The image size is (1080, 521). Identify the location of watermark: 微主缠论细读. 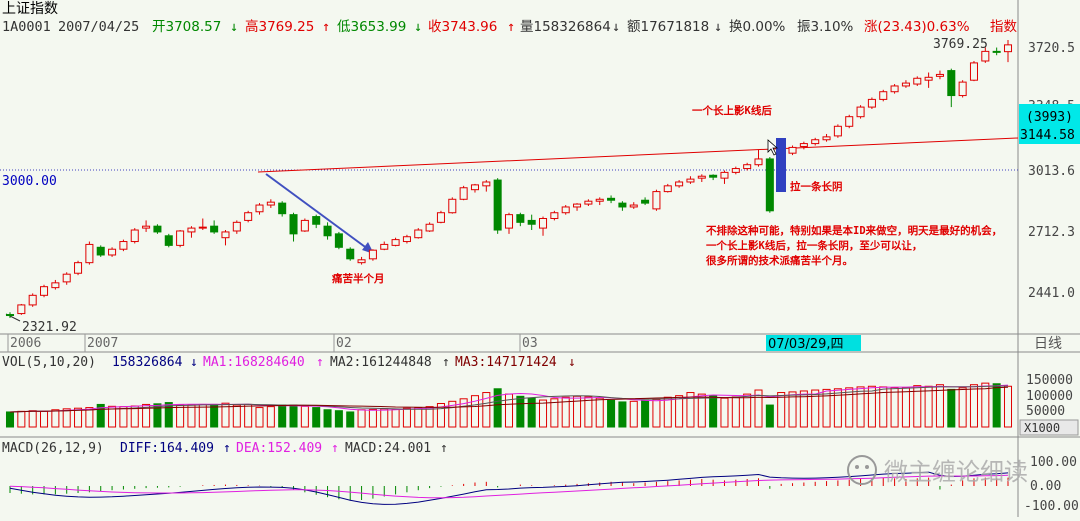
(937, 470).